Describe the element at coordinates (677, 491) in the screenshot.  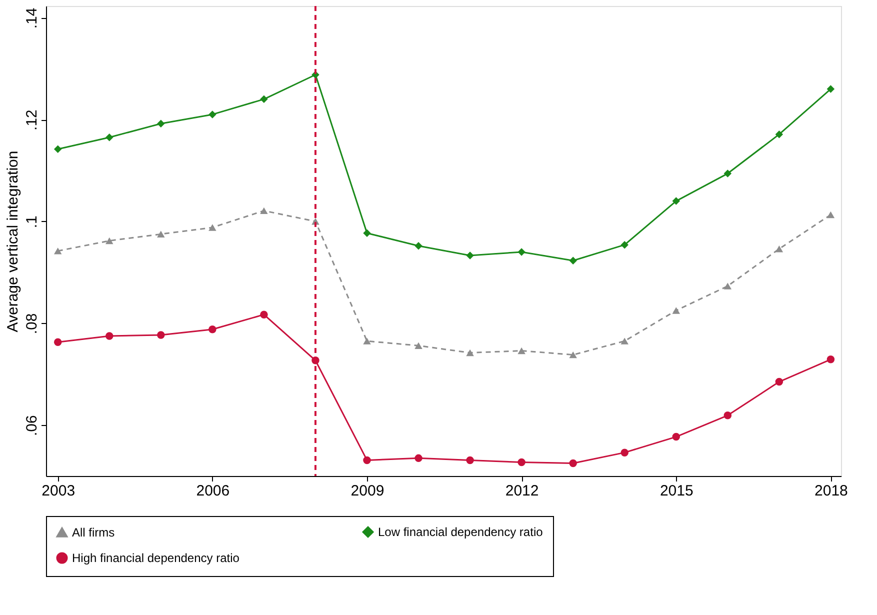
I see `x-tick-label: 2015` at that location.